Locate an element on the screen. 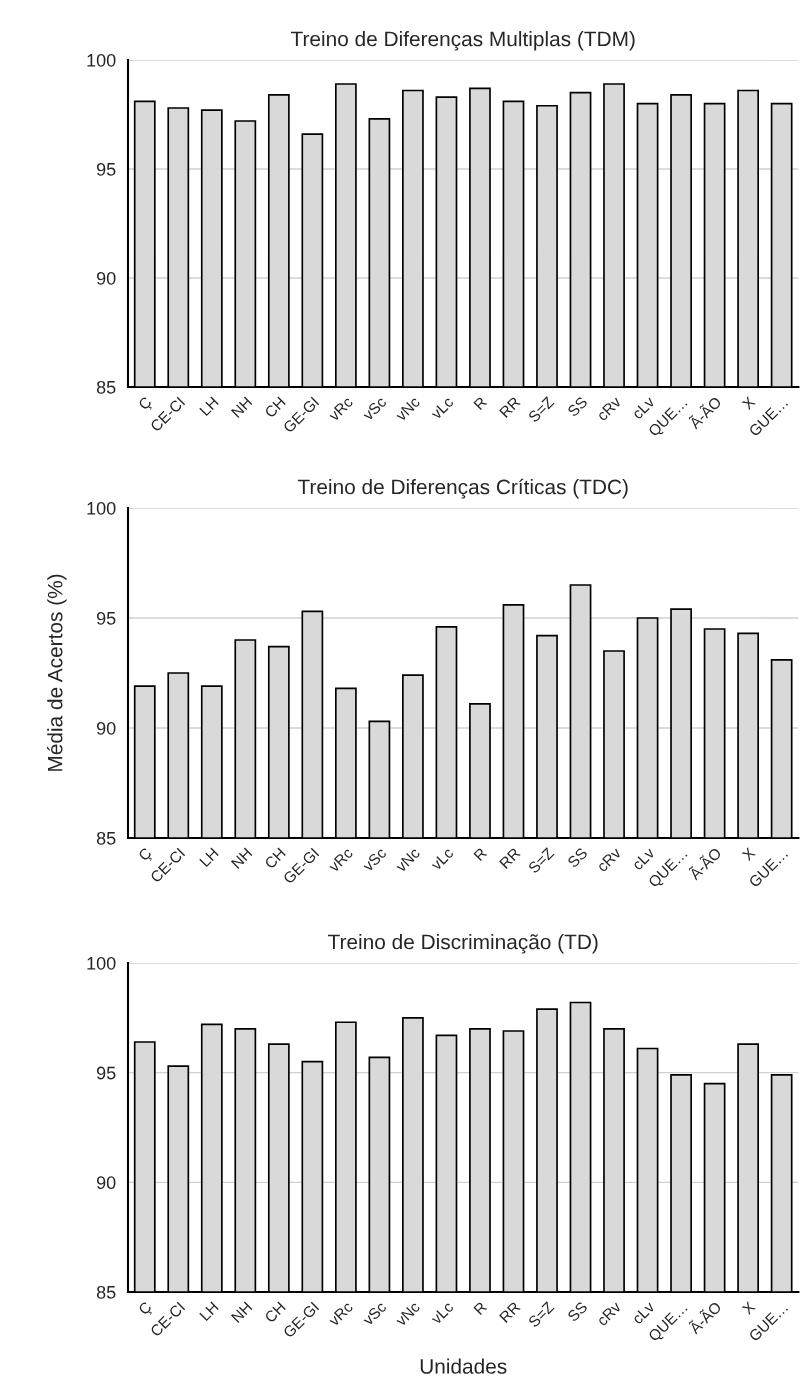 The width and height of the screenshot is (800, 1387). x-axis-title: Unidades is located at coordinates (463, 1366).